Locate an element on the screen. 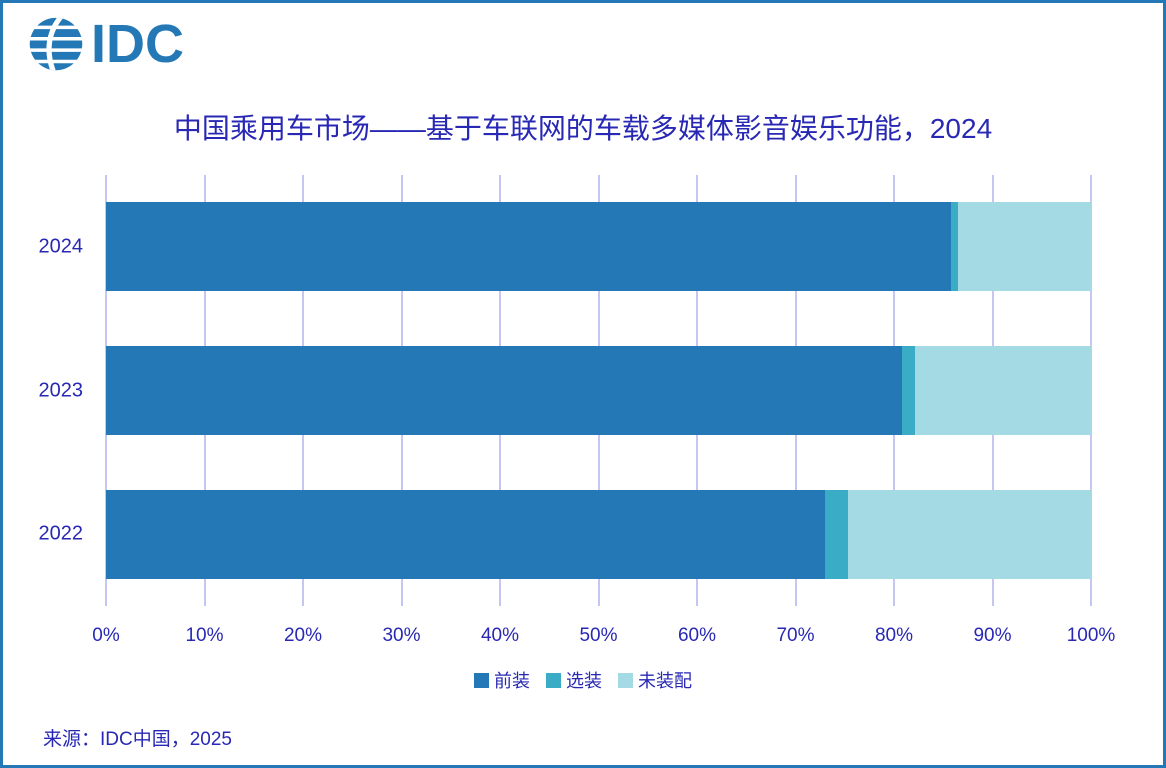 The width and height of the screenshot is (1166, 768). legend-item: 前装 is located at coordinates (502, 680).